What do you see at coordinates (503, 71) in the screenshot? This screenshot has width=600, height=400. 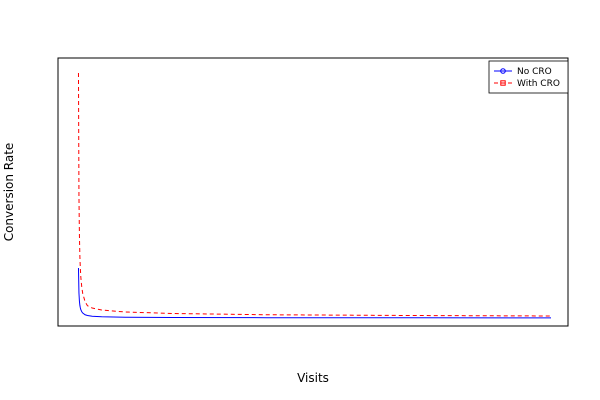 I see `legend-marker-no-cro` at bounding box center [503, 71].